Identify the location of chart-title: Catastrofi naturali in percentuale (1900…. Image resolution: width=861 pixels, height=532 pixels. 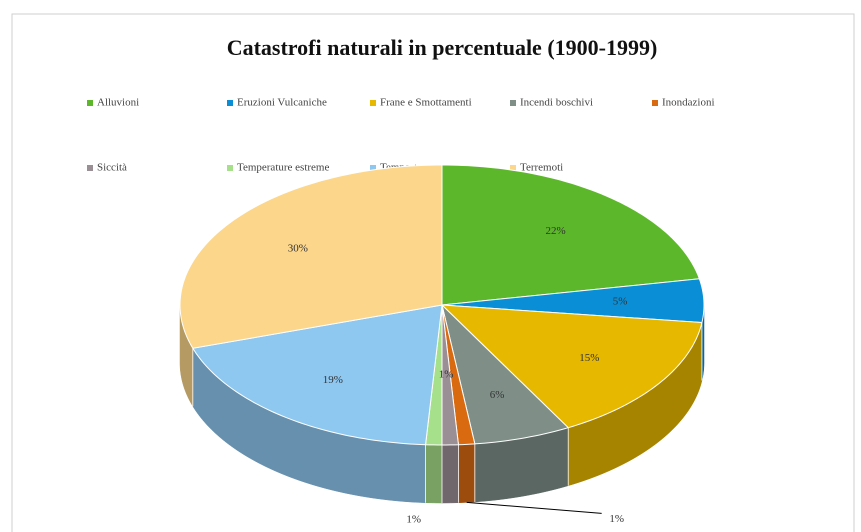
(442, 47).